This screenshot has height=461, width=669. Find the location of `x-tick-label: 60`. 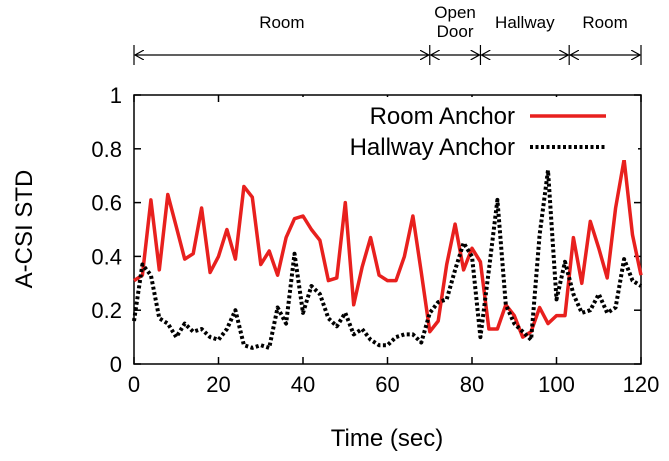

x-tick-label: 60 is located at coordinates (387, 384).